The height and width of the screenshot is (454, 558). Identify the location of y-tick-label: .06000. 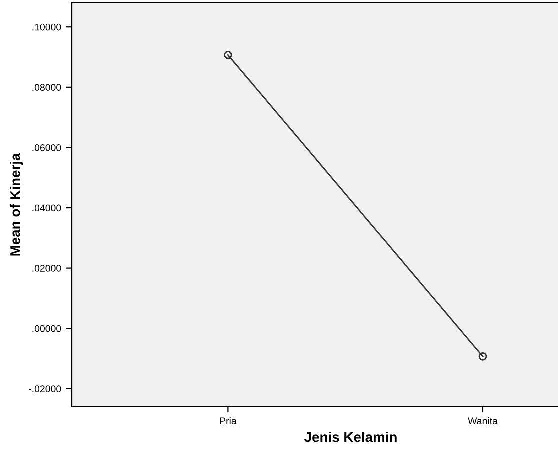
(47, 148).